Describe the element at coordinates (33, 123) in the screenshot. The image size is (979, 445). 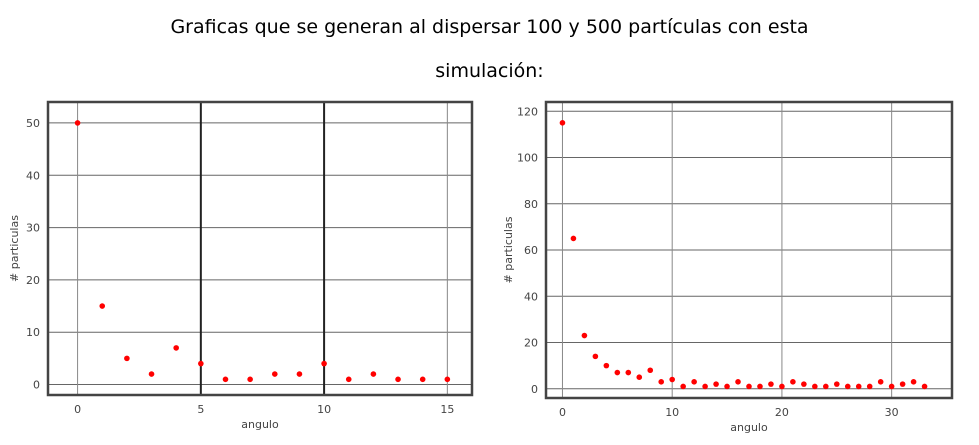
I see `y-tick-label: 50` at that location.